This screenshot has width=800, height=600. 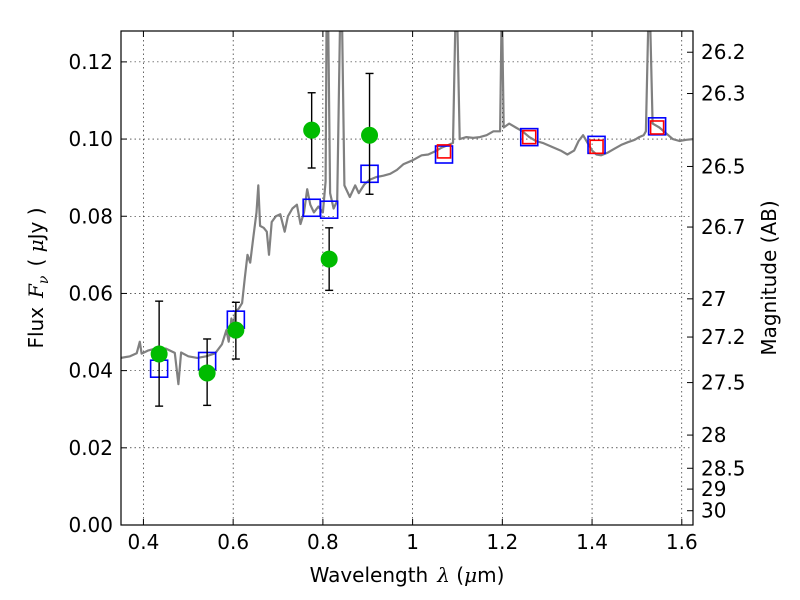 What do you see at coordinates (769, 277) in the screenshot?
I see `y2-axis-label: Magnitude (AB)` at bounding box center [769, 277].